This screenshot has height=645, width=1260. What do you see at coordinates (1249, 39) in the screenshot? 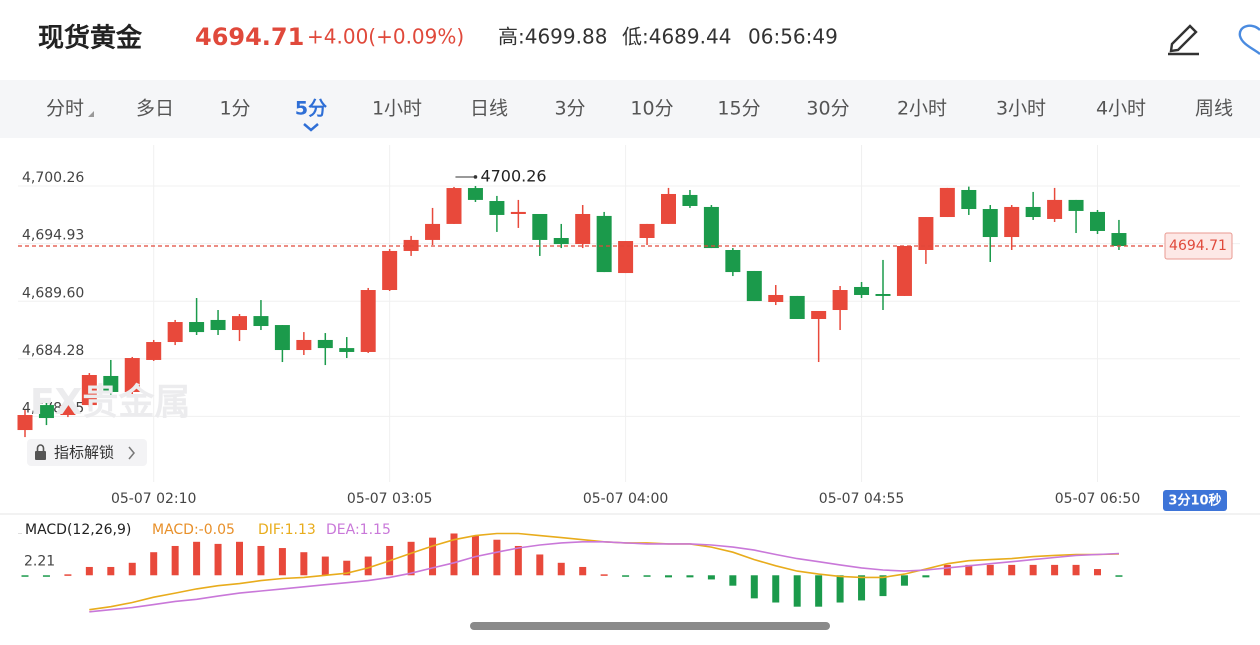
I see `favorite-icon` at bounding box center [1249, 39].